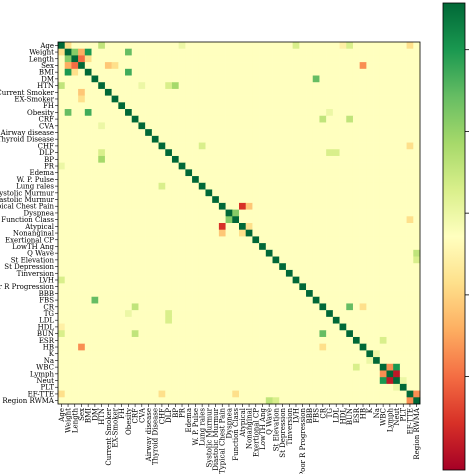  Describe the element at coordinates (45, 368) in the screenshot. I see `y-tick-label: WBC` at that location.